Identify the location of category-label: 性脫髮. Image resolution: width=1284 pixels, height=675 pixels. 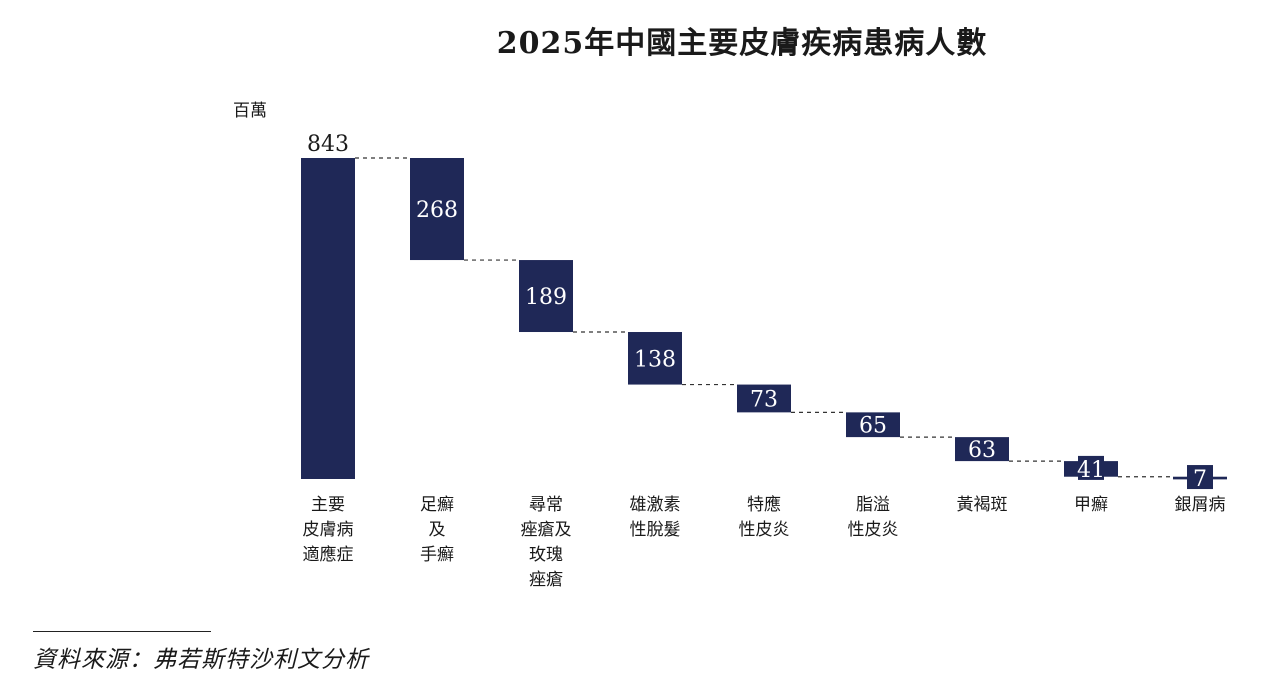
(655, 530).